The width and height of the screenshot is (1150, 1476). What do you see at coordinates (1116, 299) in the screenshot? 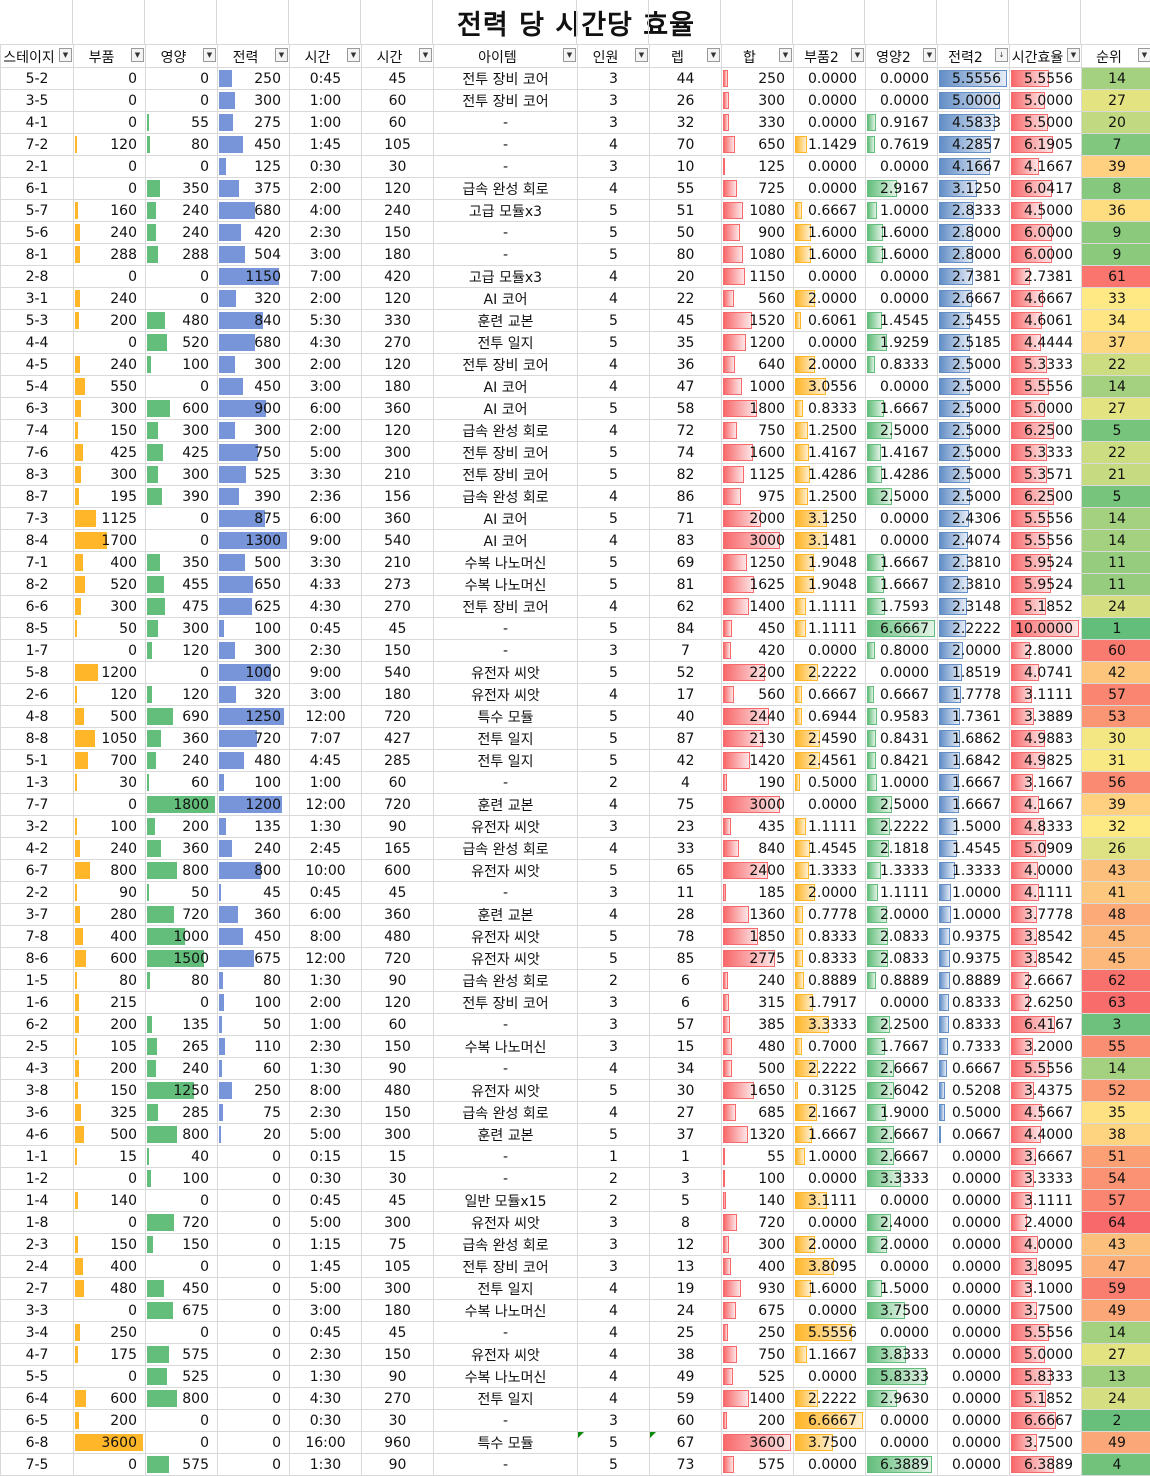
I see `cell-rank: 33` at bounding box center [1116, 299].